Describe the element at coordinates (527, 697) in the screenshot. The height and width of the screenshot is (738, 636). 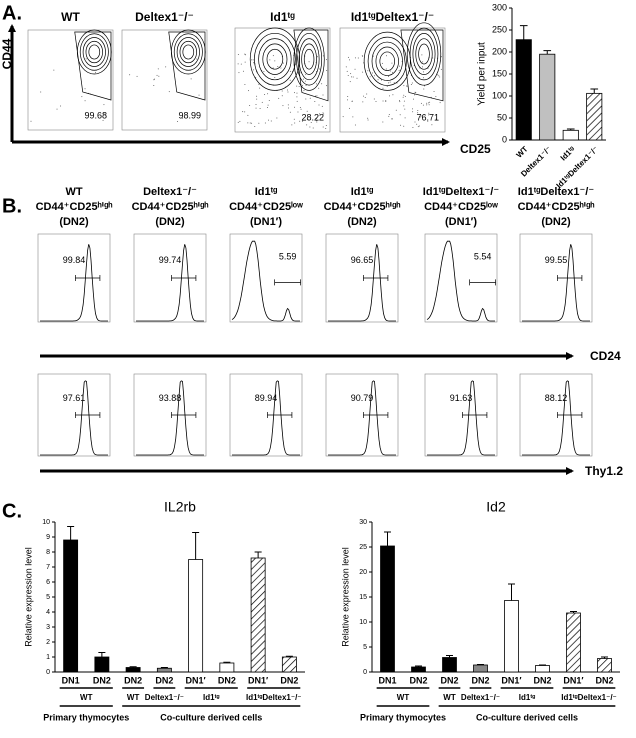
I see `group-label: Id1ᵗᵍ` at that location.